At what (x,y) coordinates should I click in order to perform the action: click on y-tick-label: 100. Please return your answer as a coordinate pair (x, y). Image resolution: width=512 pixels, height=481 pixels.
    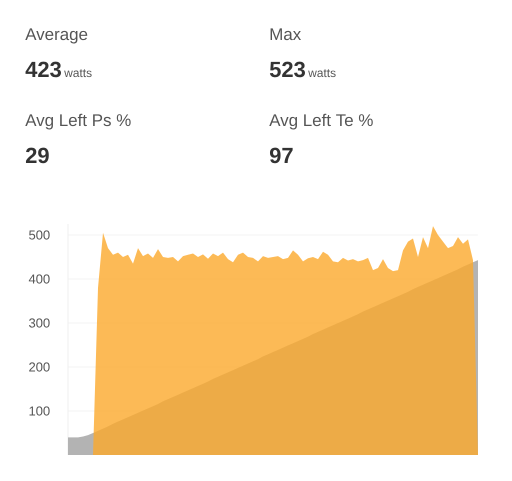
    Looking at the image, I should click on (40, 411).